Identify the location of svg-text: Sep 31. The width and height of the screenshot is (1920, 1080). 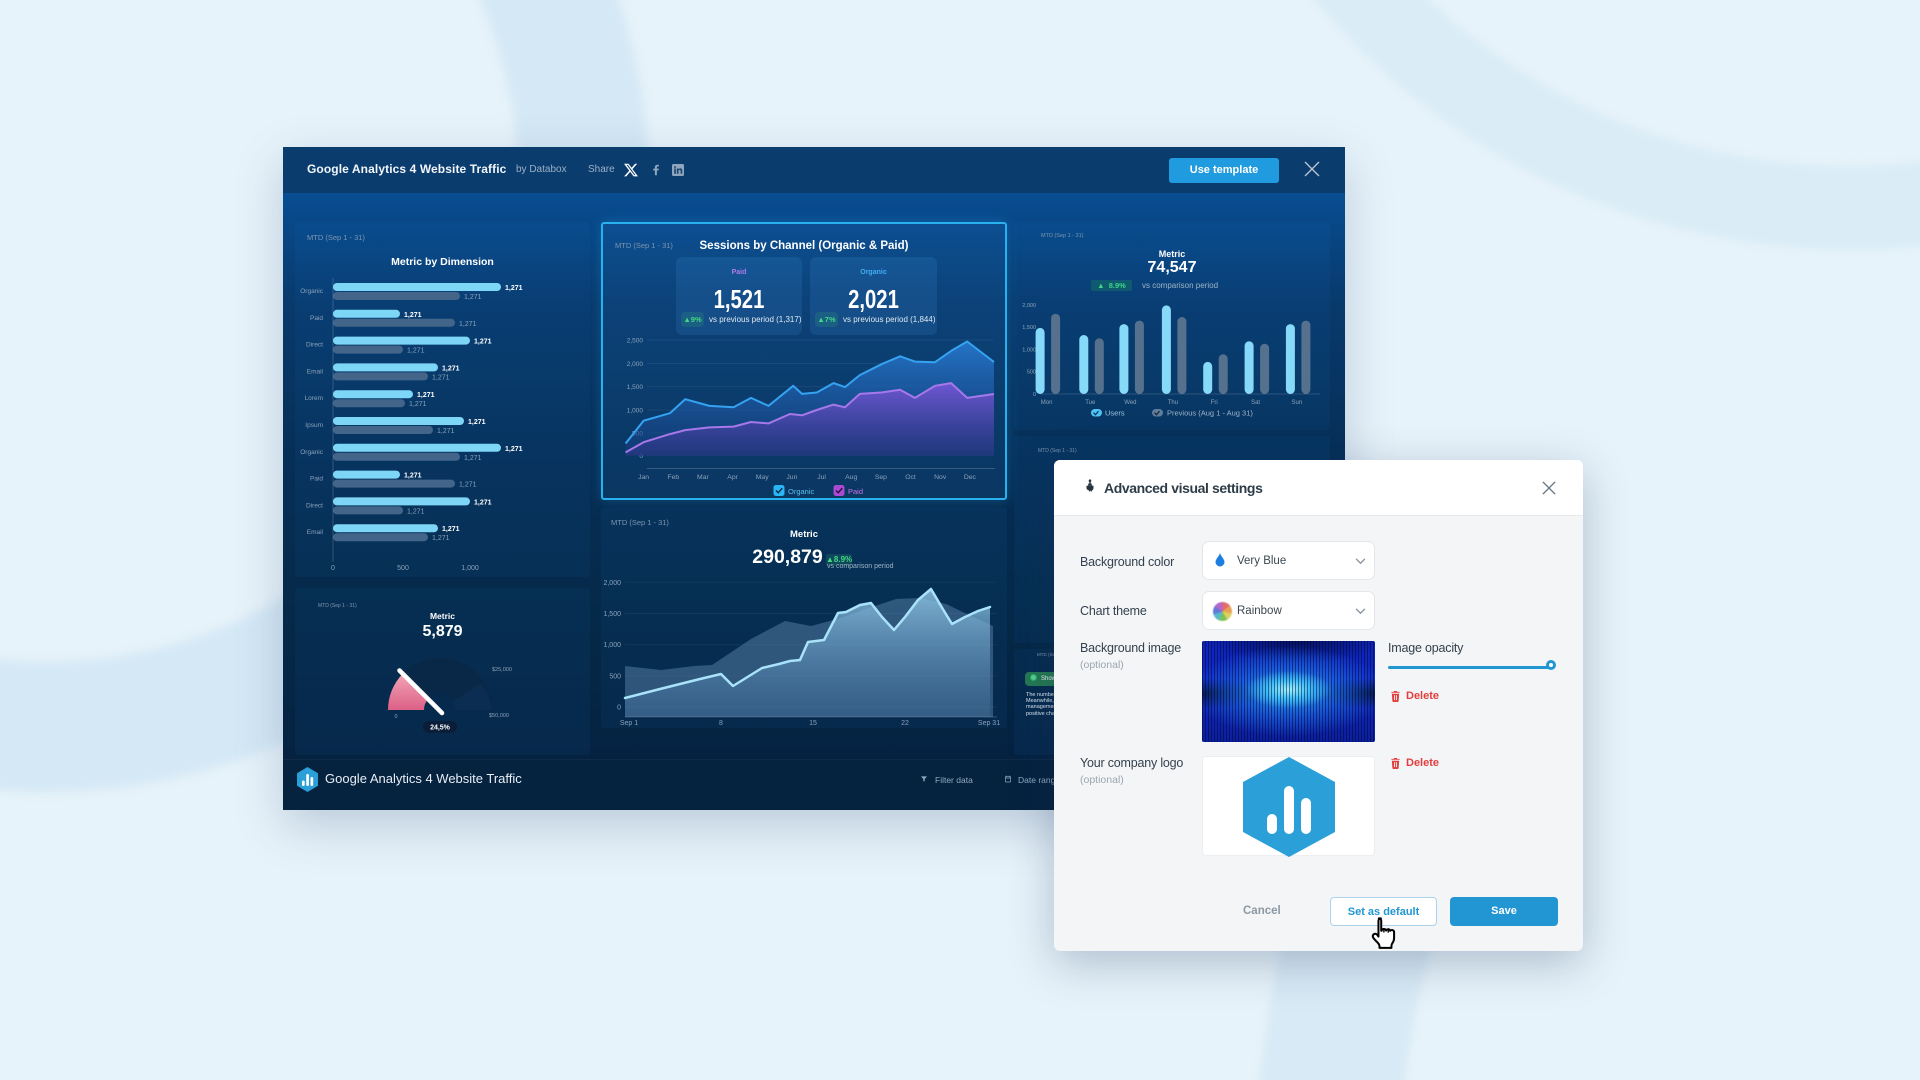
(989, 723).